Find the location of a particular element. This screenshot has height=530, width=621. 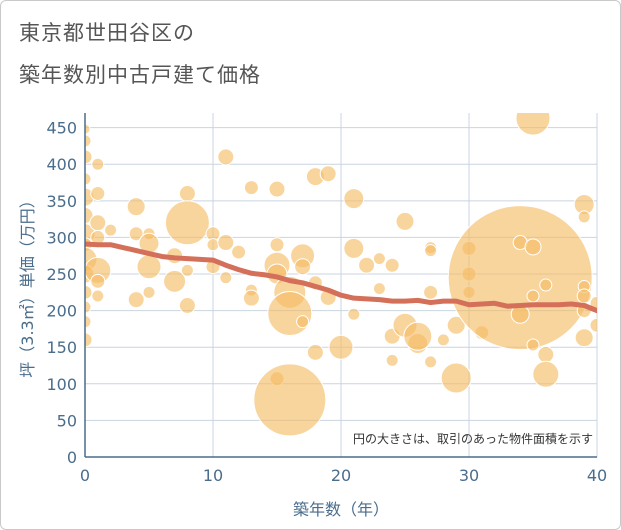

y-tick-label: 200 is located at coordinates (61, 311).